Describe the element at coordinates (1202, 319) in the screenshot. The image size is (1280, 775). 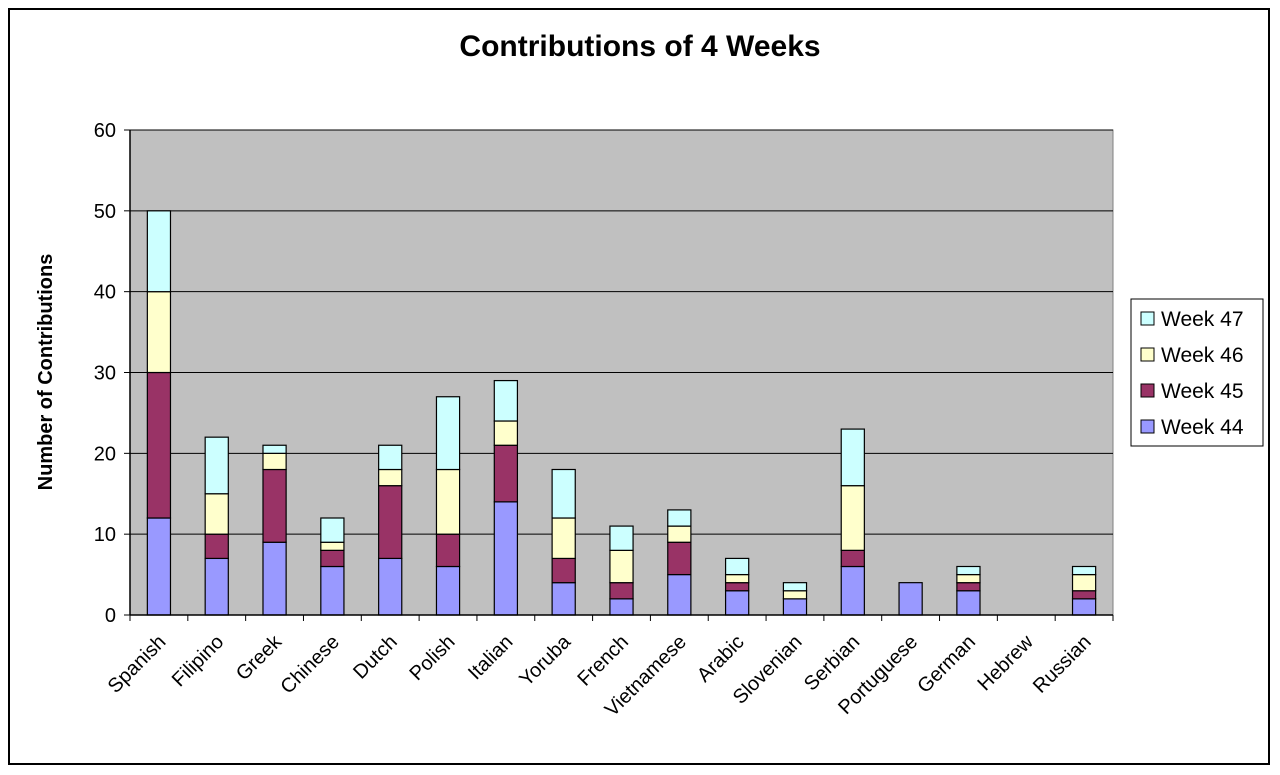
I see `legend-label: Week 47` at that location.